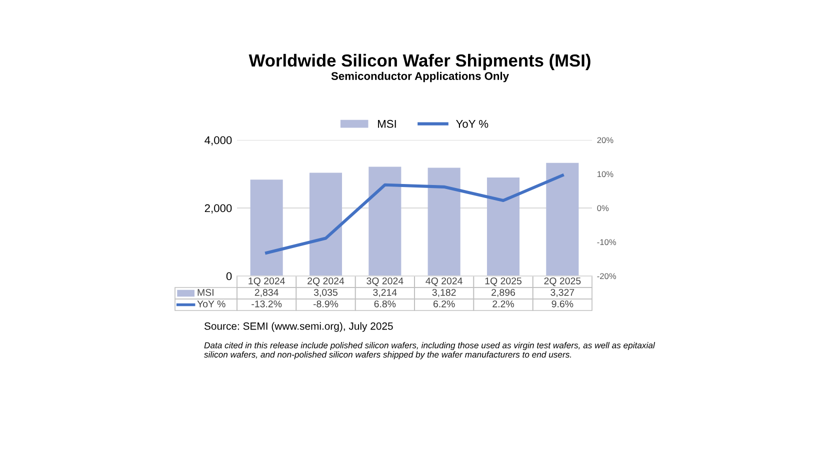 The width and height of the screenshot is (840, 454). What do you see at coordinates (267, 304) in the screenshot?
I see `data-label: -13.2%` at bounding box center [267, 304].